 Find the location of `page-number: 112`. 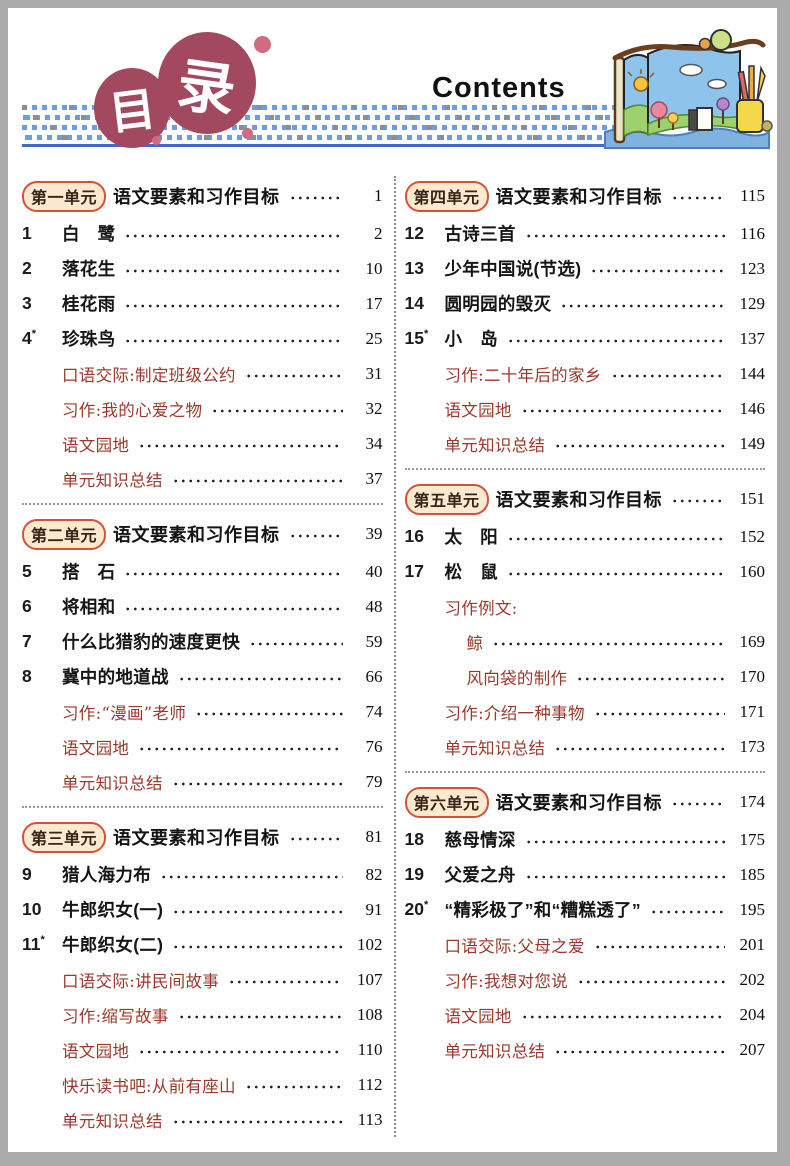

page-number: 112 is located at coordinates (370, 1084).